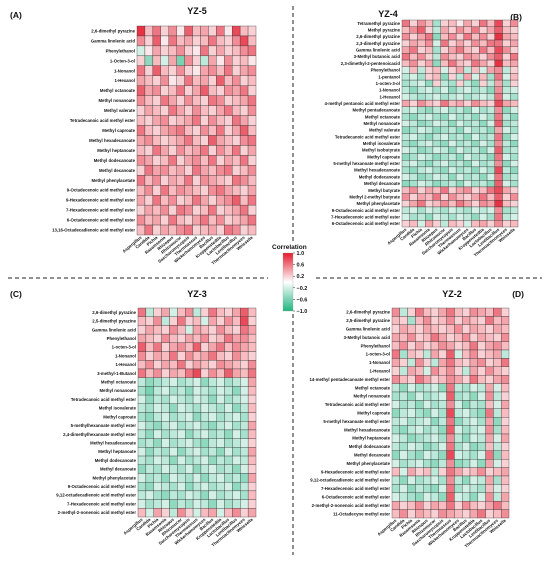 The image size is (550, 561). I want to click on row-label: 9-Octadecenoic acid methyl ester, so click(102, 486).